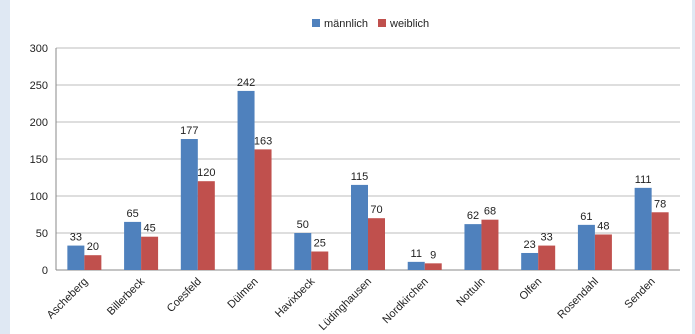 The height and width of the screenshot is (334, 695). Describe the element at coordinates (416, 254) in the screenshot. I see `data-label: 11` at that location.